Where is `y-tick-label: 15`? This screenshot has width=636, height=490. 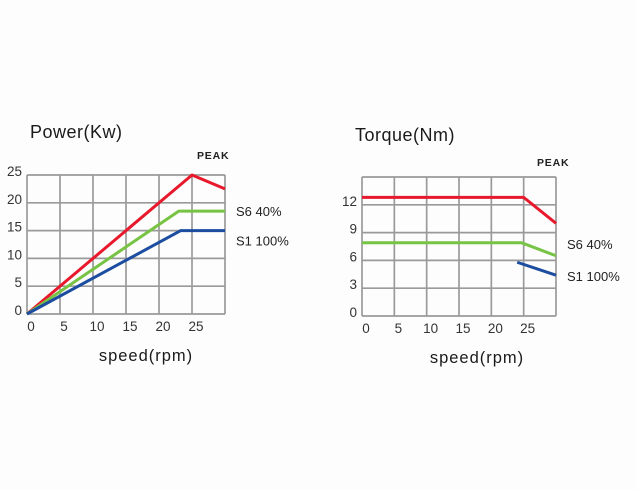
y-tick-label: 15 is located at coordinates (14, 227).